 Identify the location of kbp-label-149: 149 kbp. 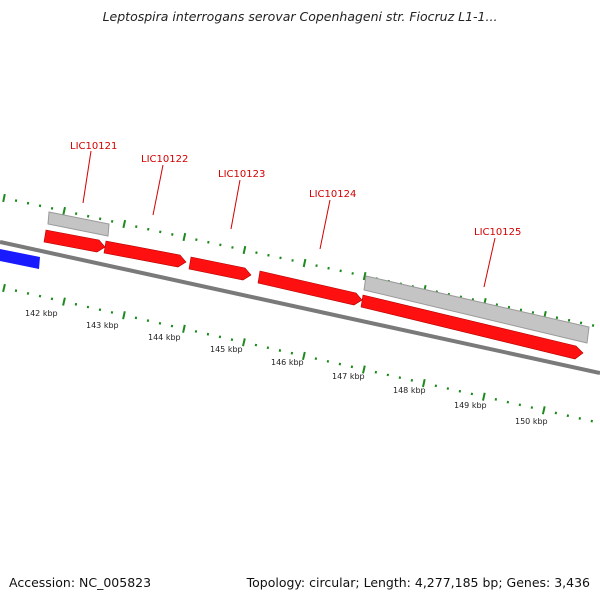
(470, 405).